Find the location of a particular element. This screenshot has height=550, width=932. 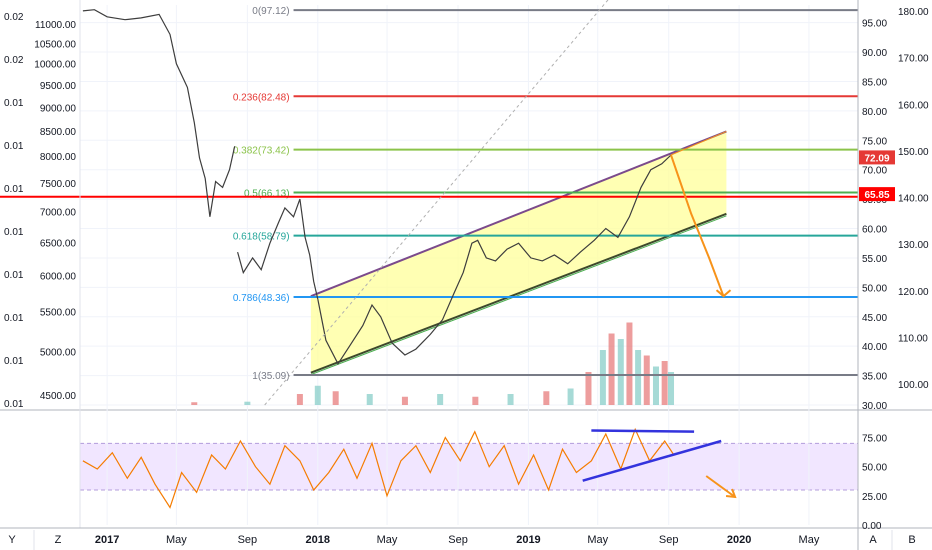

right-tick-label-1: 90.00 is located at coordinates (874, 53).